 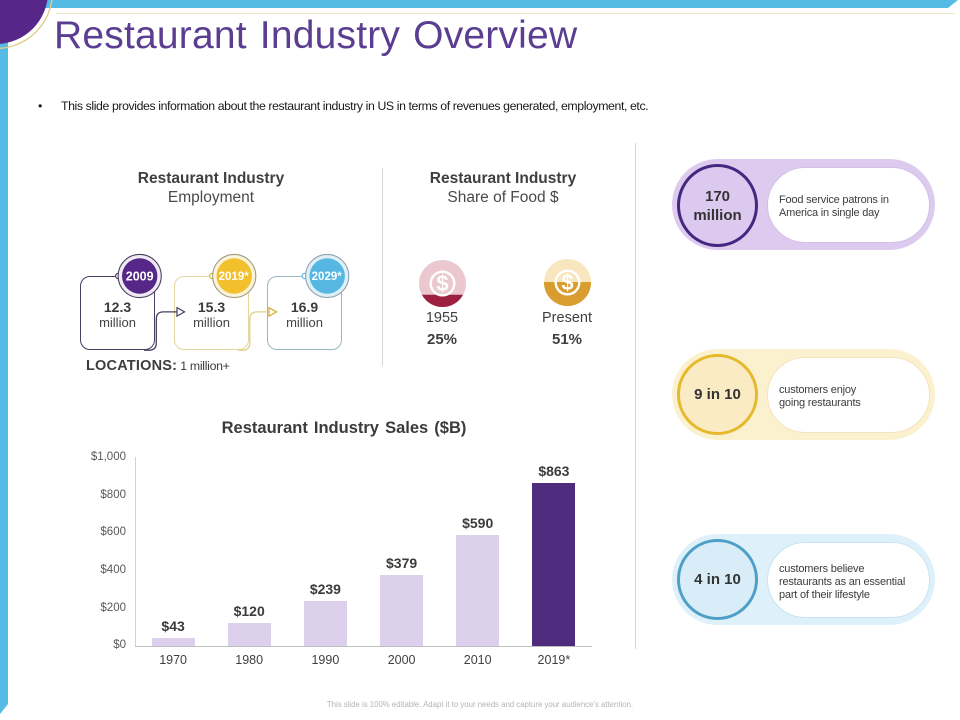 What do you see at coordinates (140, 276) in the screenshot?
I see `svg-text: 2009` at bounding box center [140, 276].